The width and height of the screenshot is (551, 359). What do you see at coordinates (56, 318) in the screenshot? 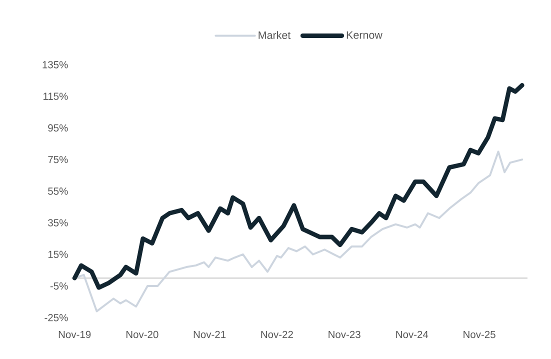
I see `y-tick-label: -25%` at bounding box center [56, 318].